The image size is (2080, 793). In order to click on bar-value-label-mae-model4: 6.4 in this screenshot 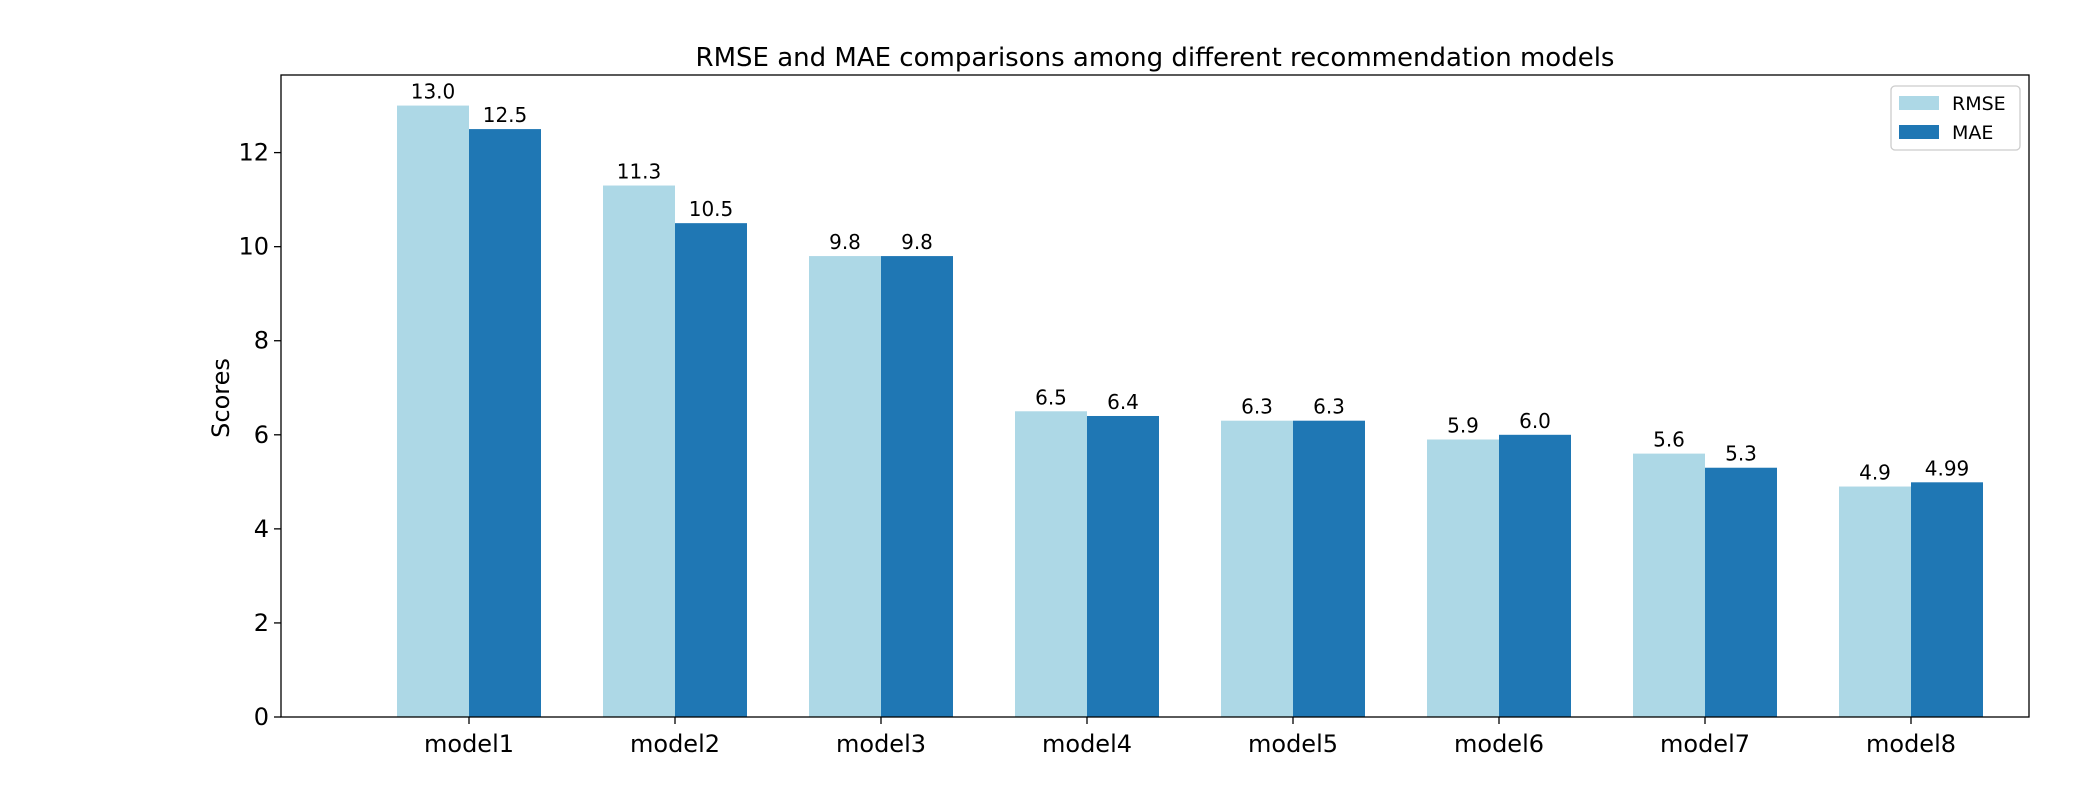, I will do `click(1123, 402)`.